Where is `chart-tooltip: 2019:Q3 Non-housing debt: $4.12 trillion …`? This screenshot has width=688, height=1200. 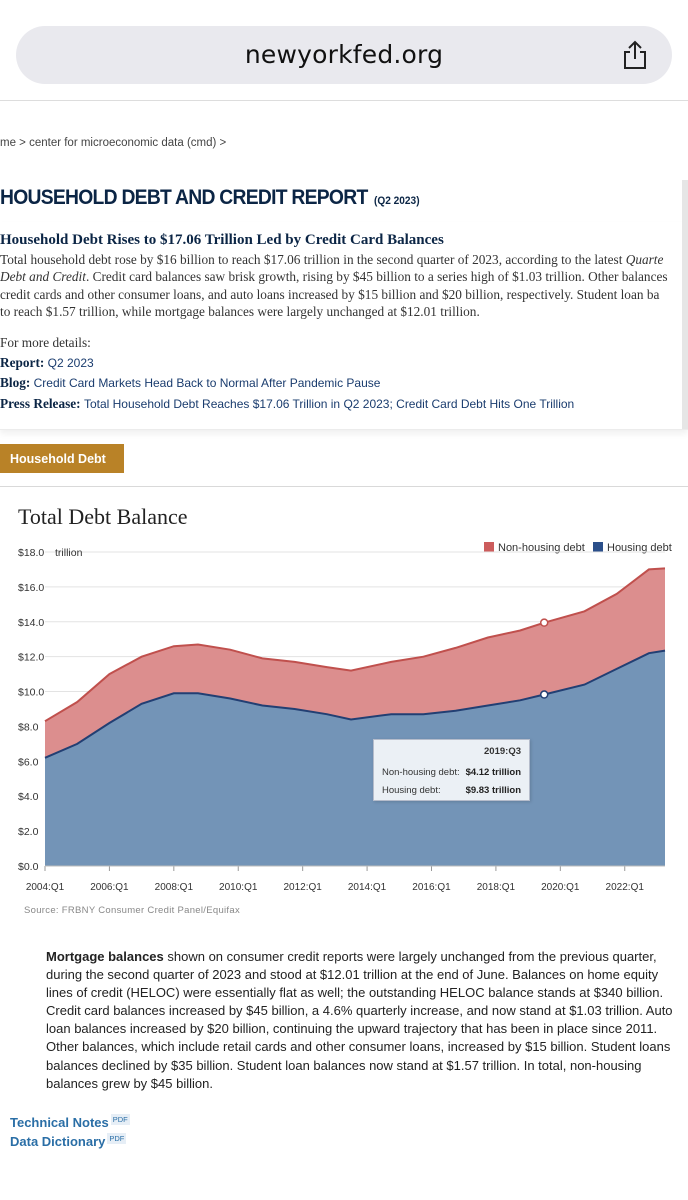 chart-tooltip: 2019:Q3 Non-housing debt: $4.12 trillion … is located at coordinates (451, 770).